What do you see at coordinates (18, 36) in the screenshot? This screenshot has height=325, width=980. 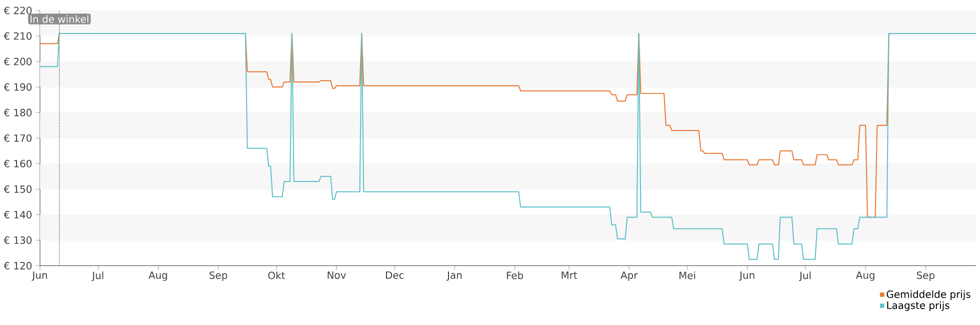 I see `y-tick-label: € 210` at bounding box center [18, 36].